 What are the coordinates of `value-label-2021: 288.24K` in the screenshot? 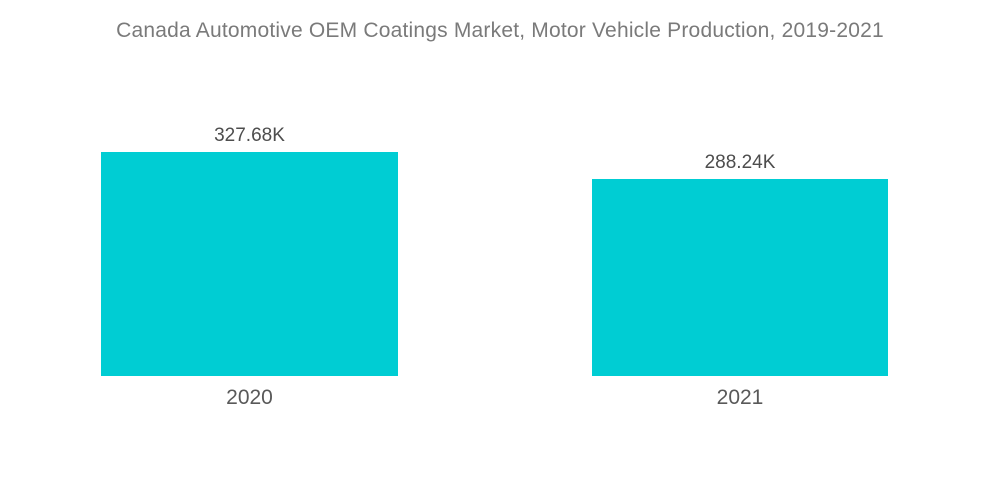 It's located at (740, 163).